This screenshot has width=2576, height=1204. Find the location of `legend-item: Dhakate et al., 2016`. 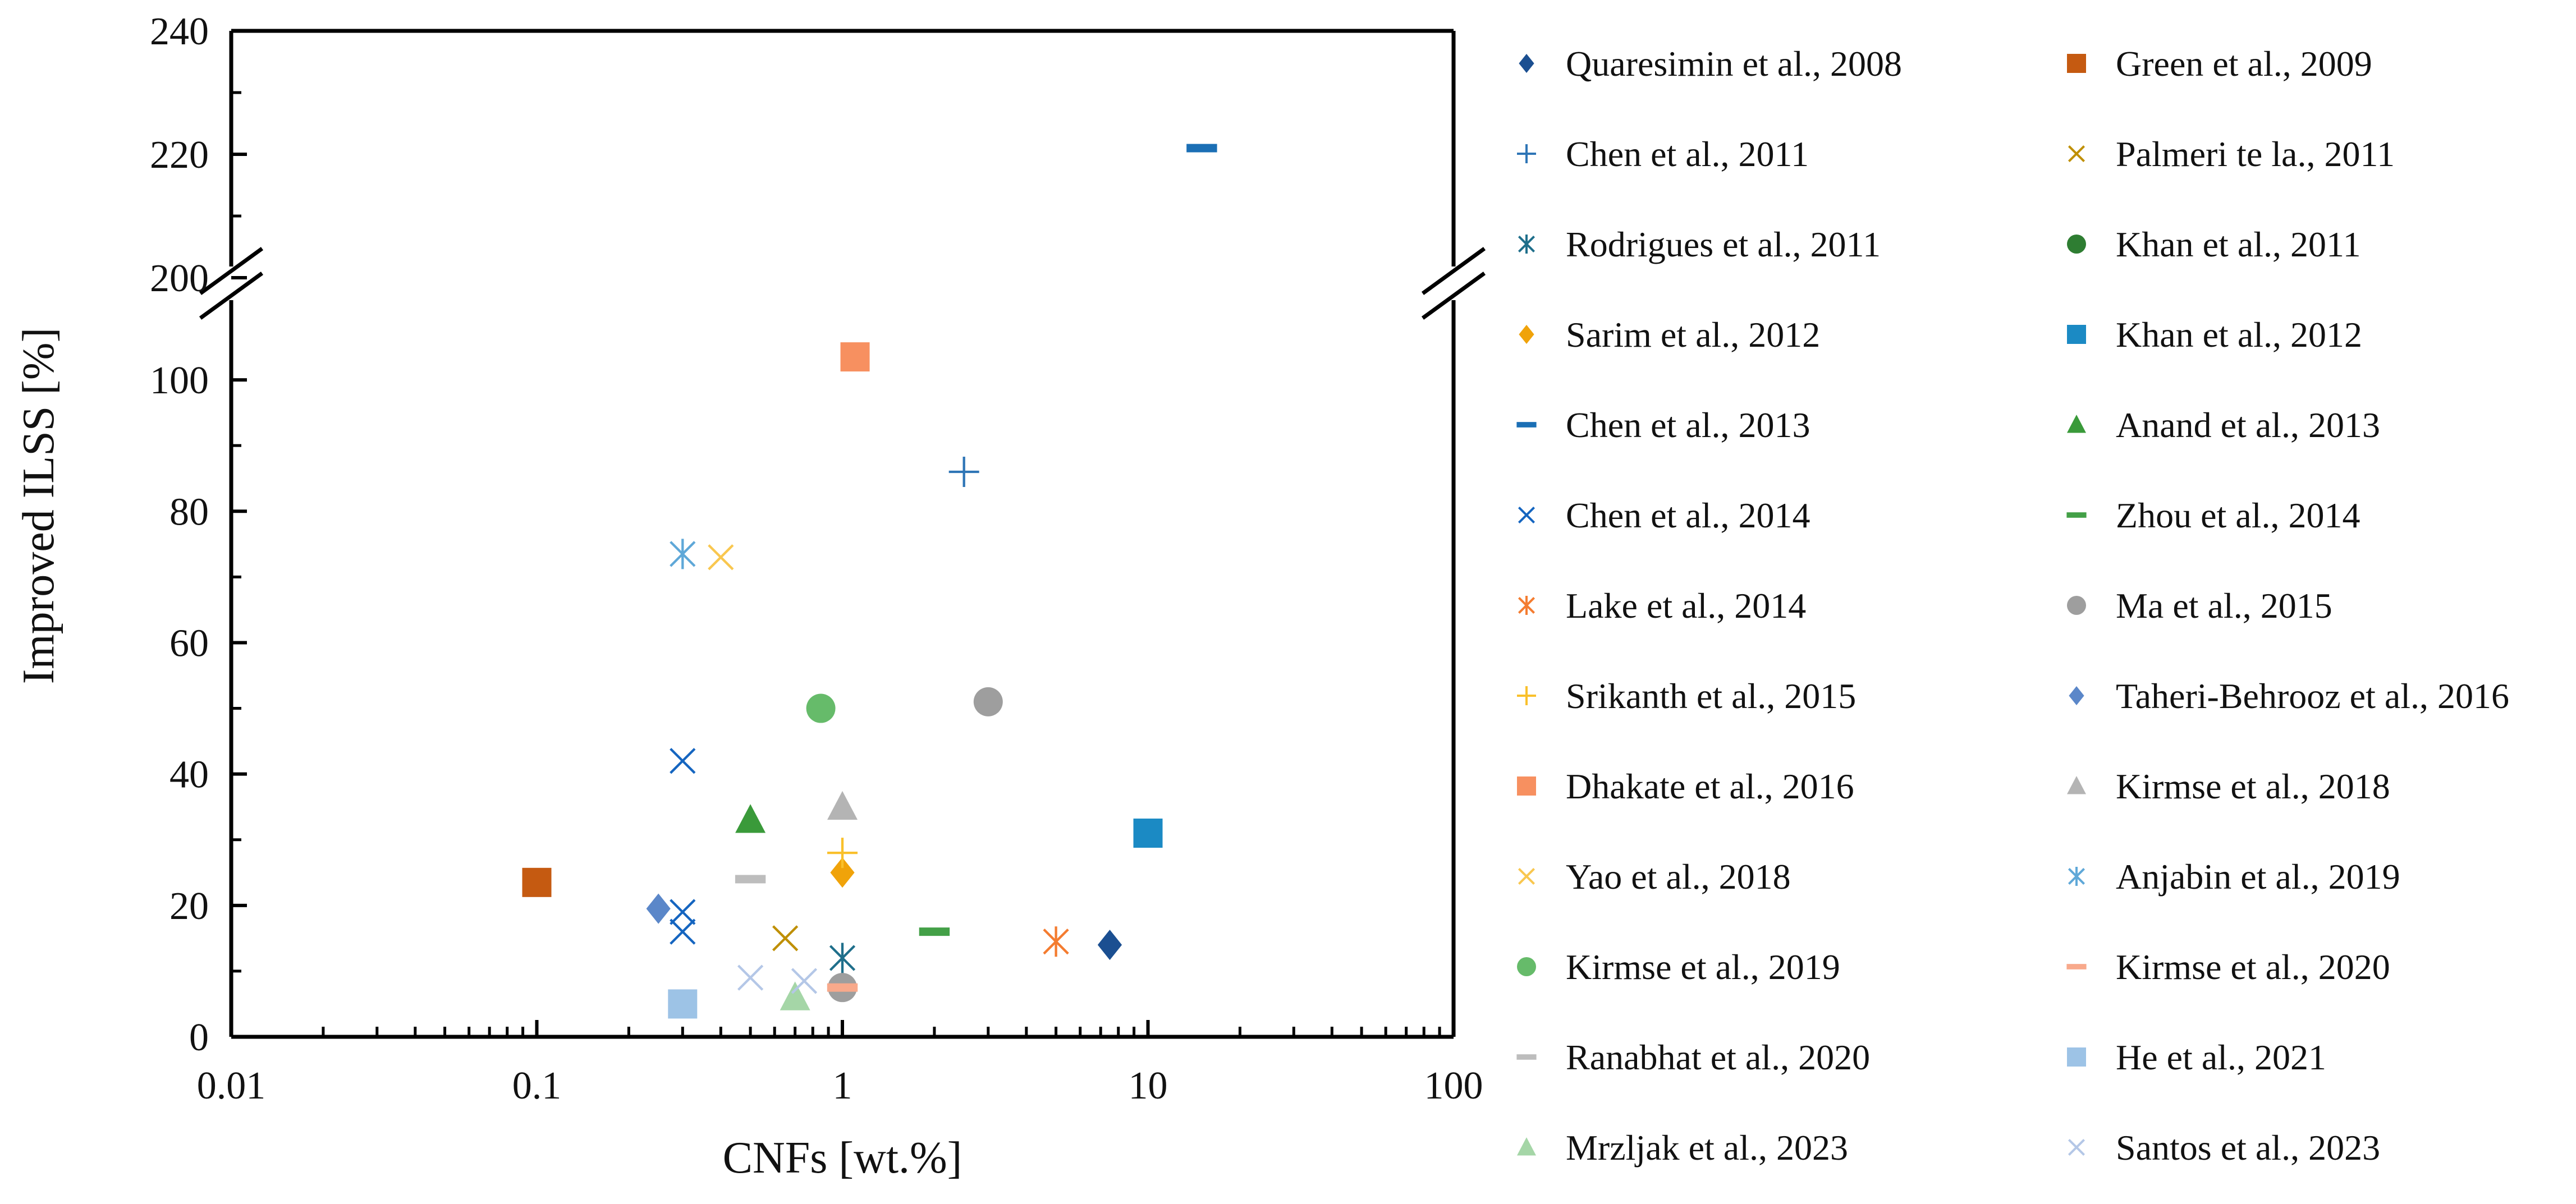

legend-item: Dhakate et al., 2016 is located at coordinates (1685, 786).